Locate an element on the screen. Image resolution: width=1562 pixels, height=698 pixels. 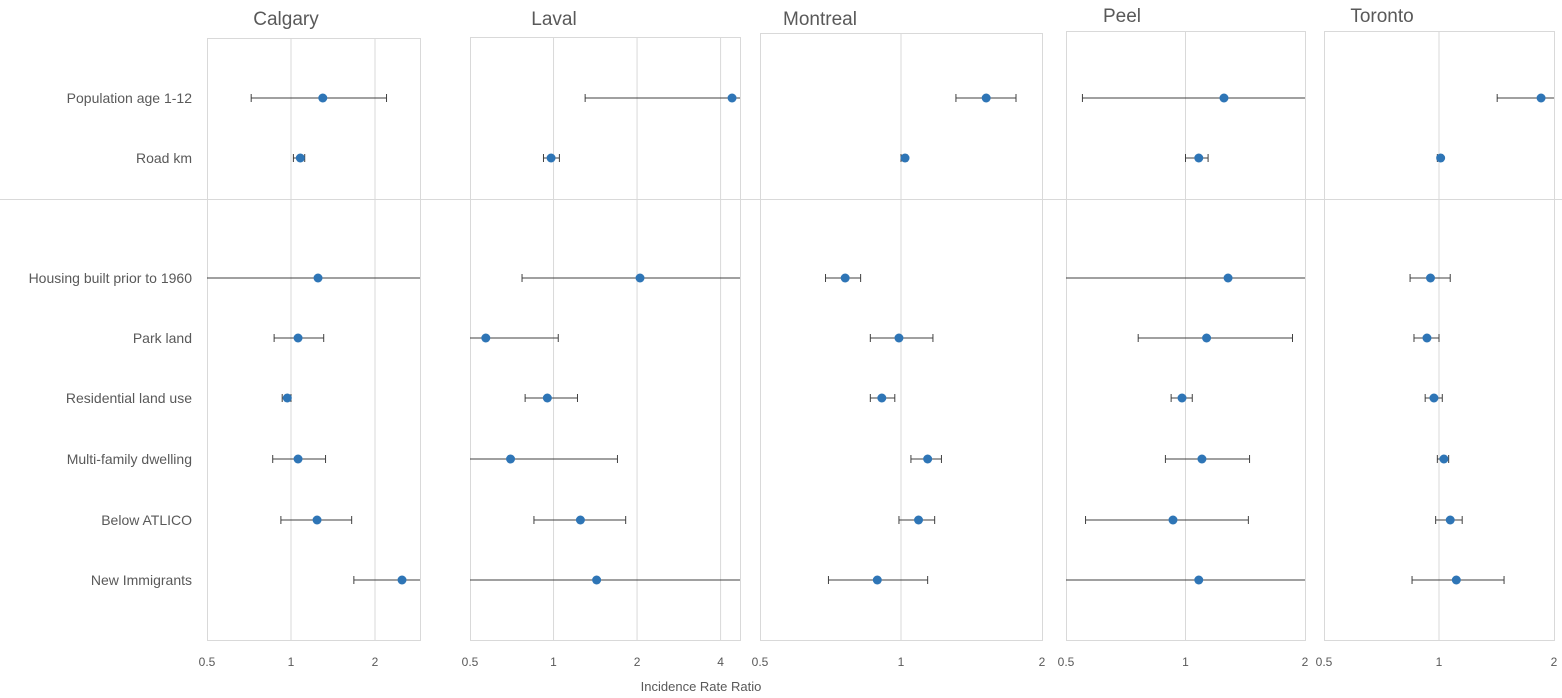
panel-title: Montreal is located at coordinates (820, 19).